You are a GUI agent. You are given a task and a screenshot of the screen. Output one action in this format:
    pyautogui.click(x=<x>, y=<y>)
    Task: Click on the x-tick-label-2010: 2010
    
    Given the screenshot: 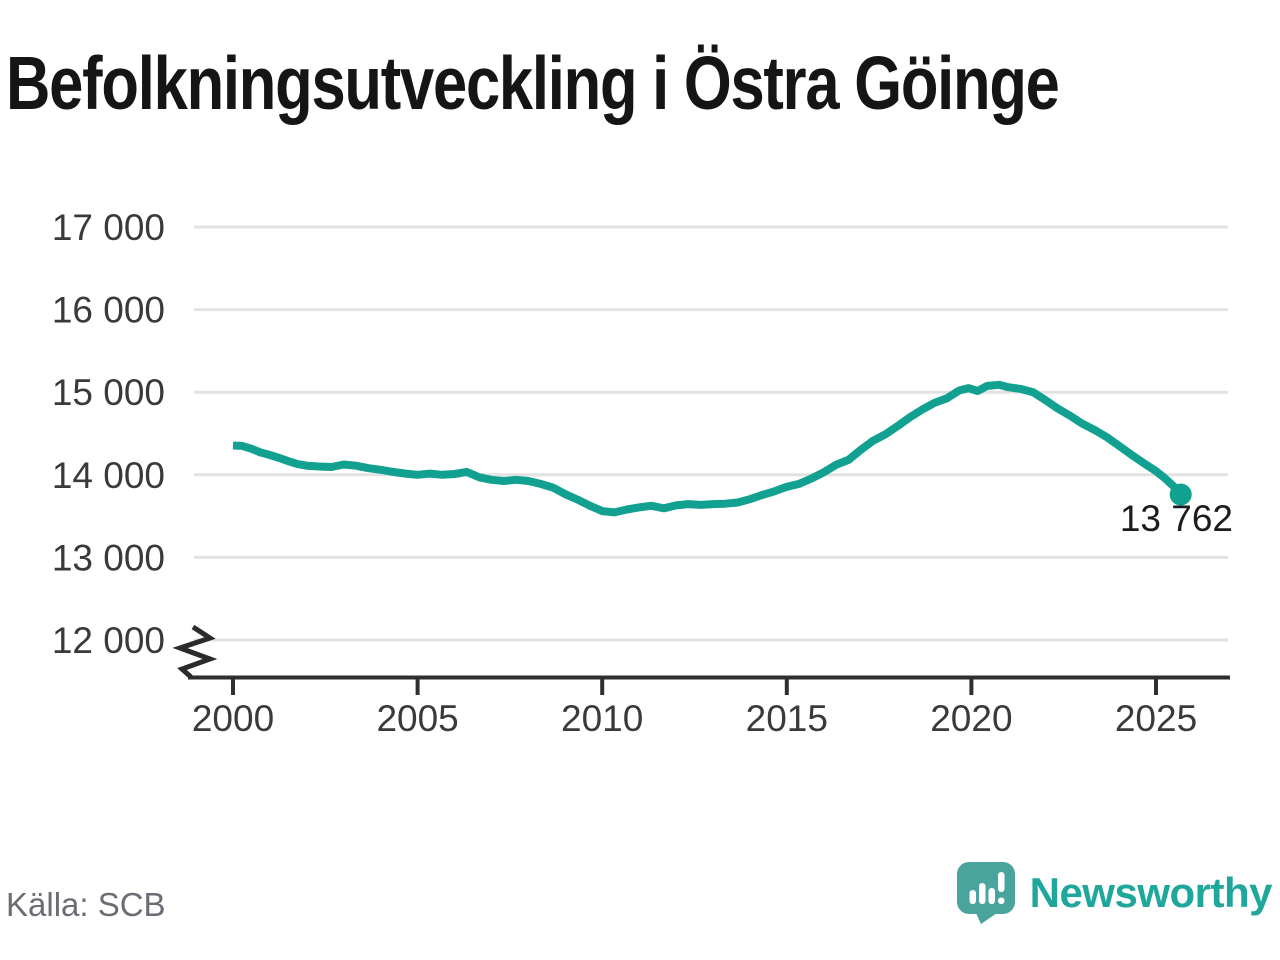 What is the action you would take?
    pyautogui.click(x=602, y=718)
    